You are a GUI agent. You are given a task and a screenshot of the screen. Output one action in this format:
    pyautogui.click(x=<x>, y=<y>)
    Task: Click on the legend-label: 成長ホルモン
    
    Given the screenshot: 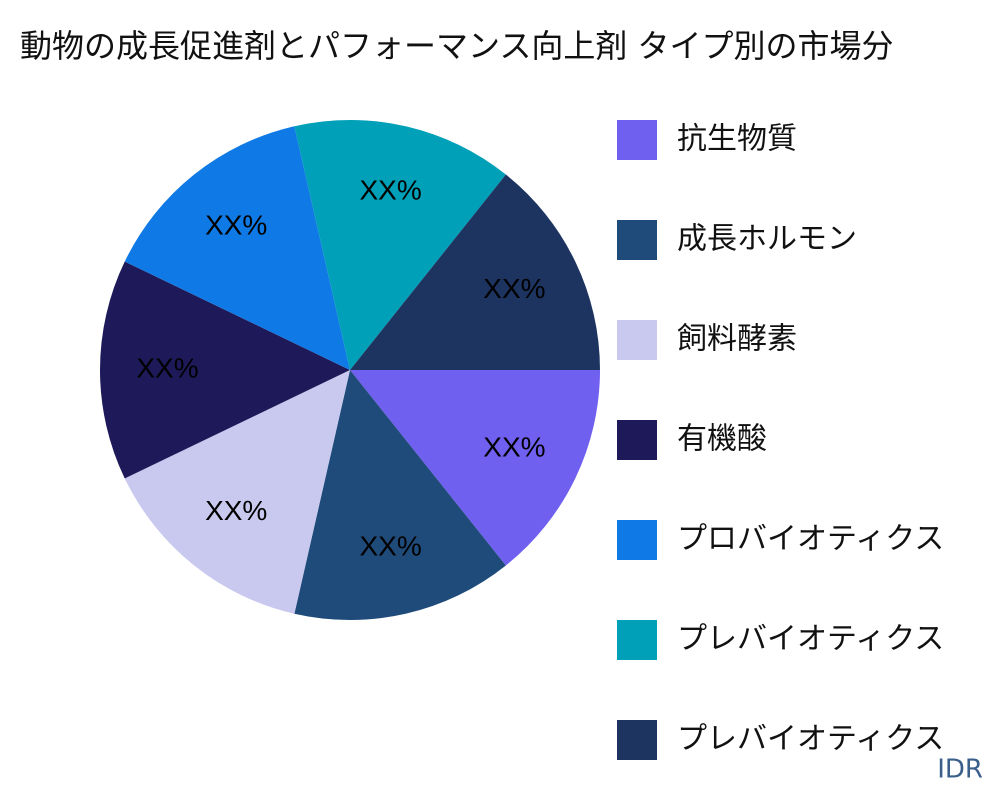 What is the action you would take?
    pyautogui.click(x=767, y=239)
    